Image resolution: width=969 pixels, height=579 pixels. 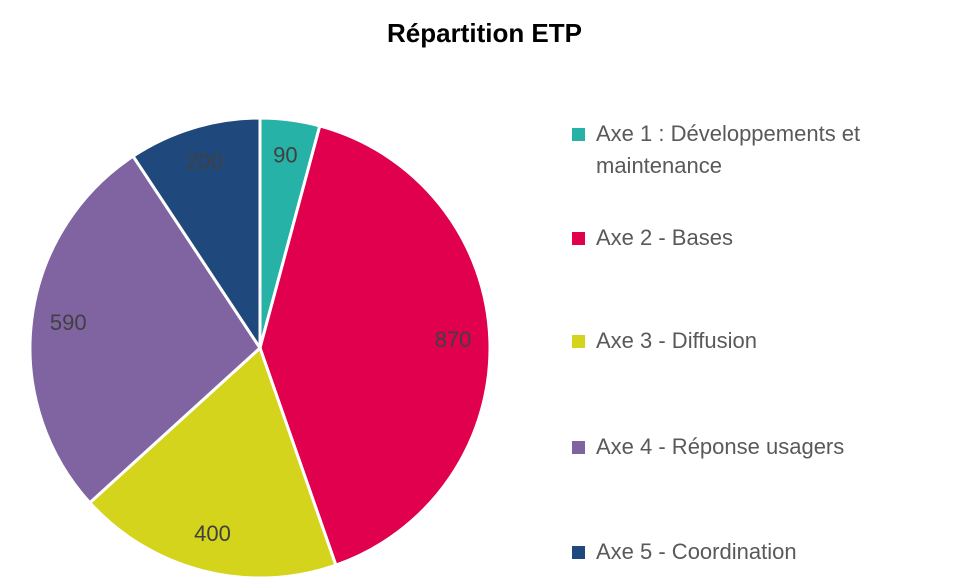 I want to click on legend-entry: Axe 4 - Réponse usagers, so click(x=764, y=447).